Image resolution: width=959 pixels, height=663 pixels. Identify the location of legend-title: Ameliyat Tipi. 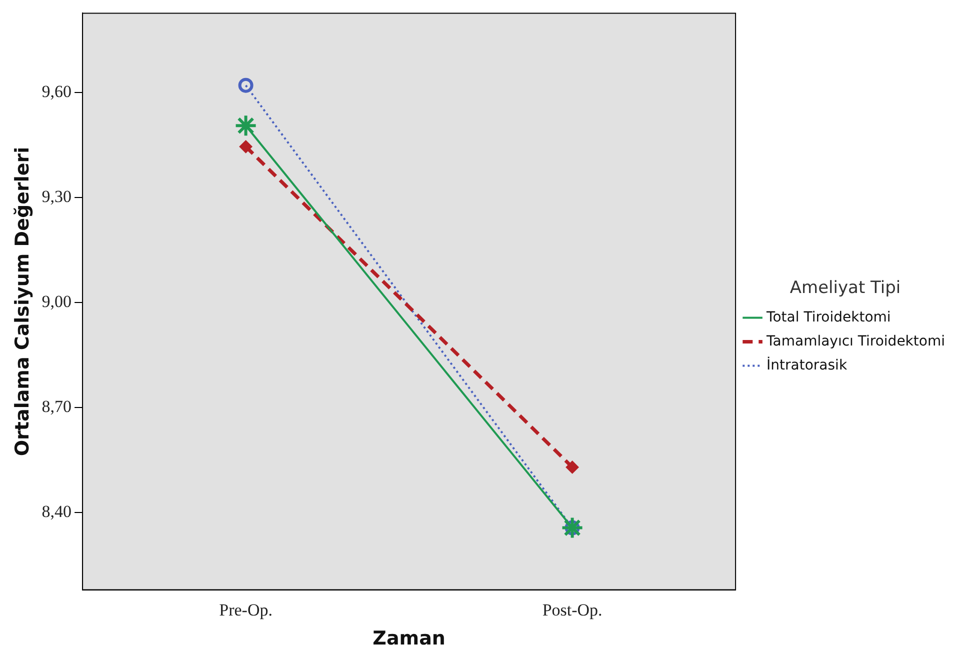
(845, 288).